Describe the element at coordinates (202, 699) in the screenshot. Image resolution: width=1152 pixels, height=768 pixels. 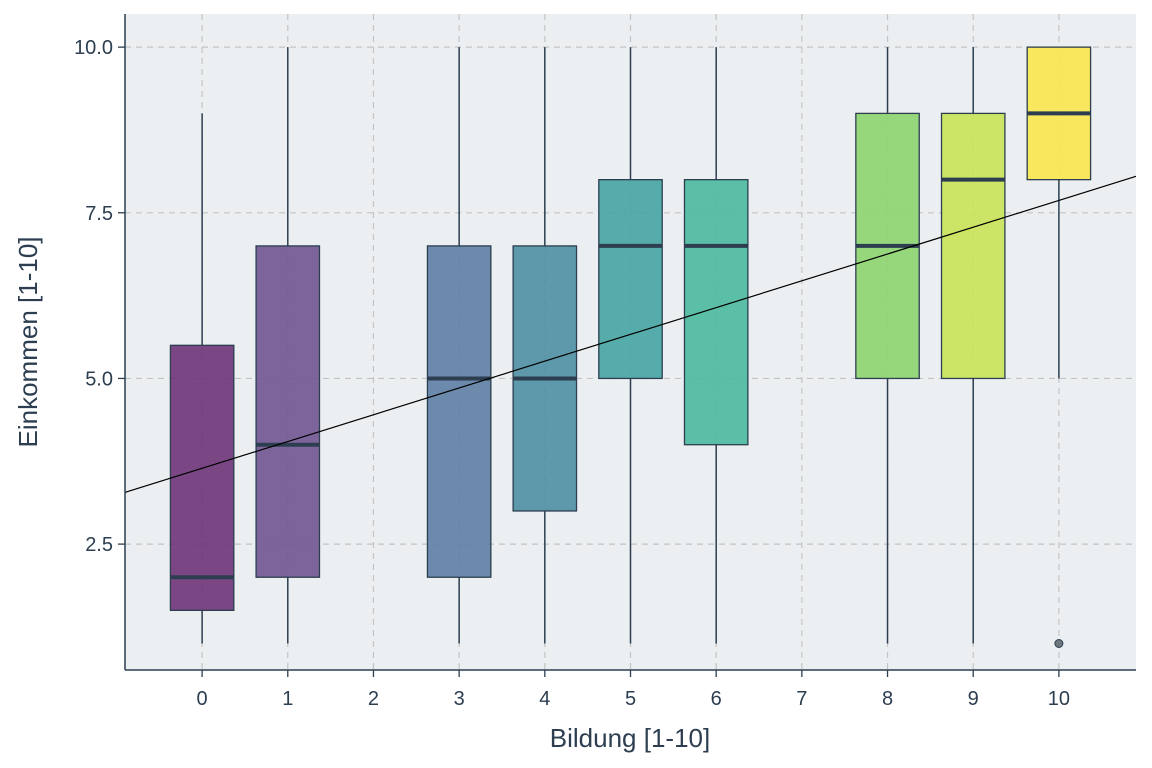
I see `x-tick-label: 0` at that location.